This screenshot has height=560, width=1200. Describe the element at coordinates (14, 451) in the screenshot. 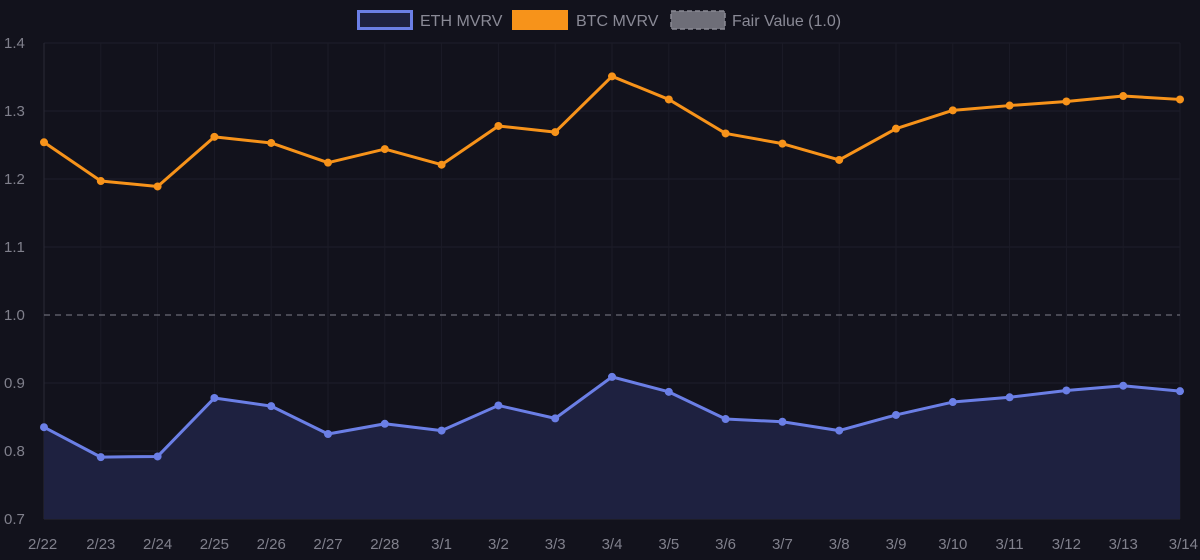

I see `y-tick-label: 0.8` at that location.